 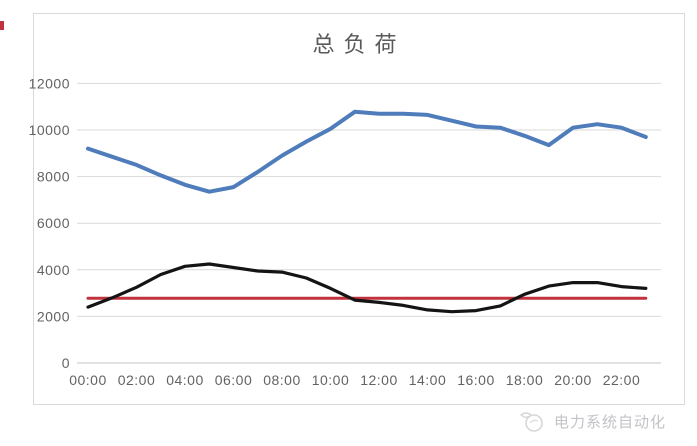 What do you see at coordinates (49, 83) in the screenshot?
I see `y-tick-label: 12000` at bounding box center [49, 83].